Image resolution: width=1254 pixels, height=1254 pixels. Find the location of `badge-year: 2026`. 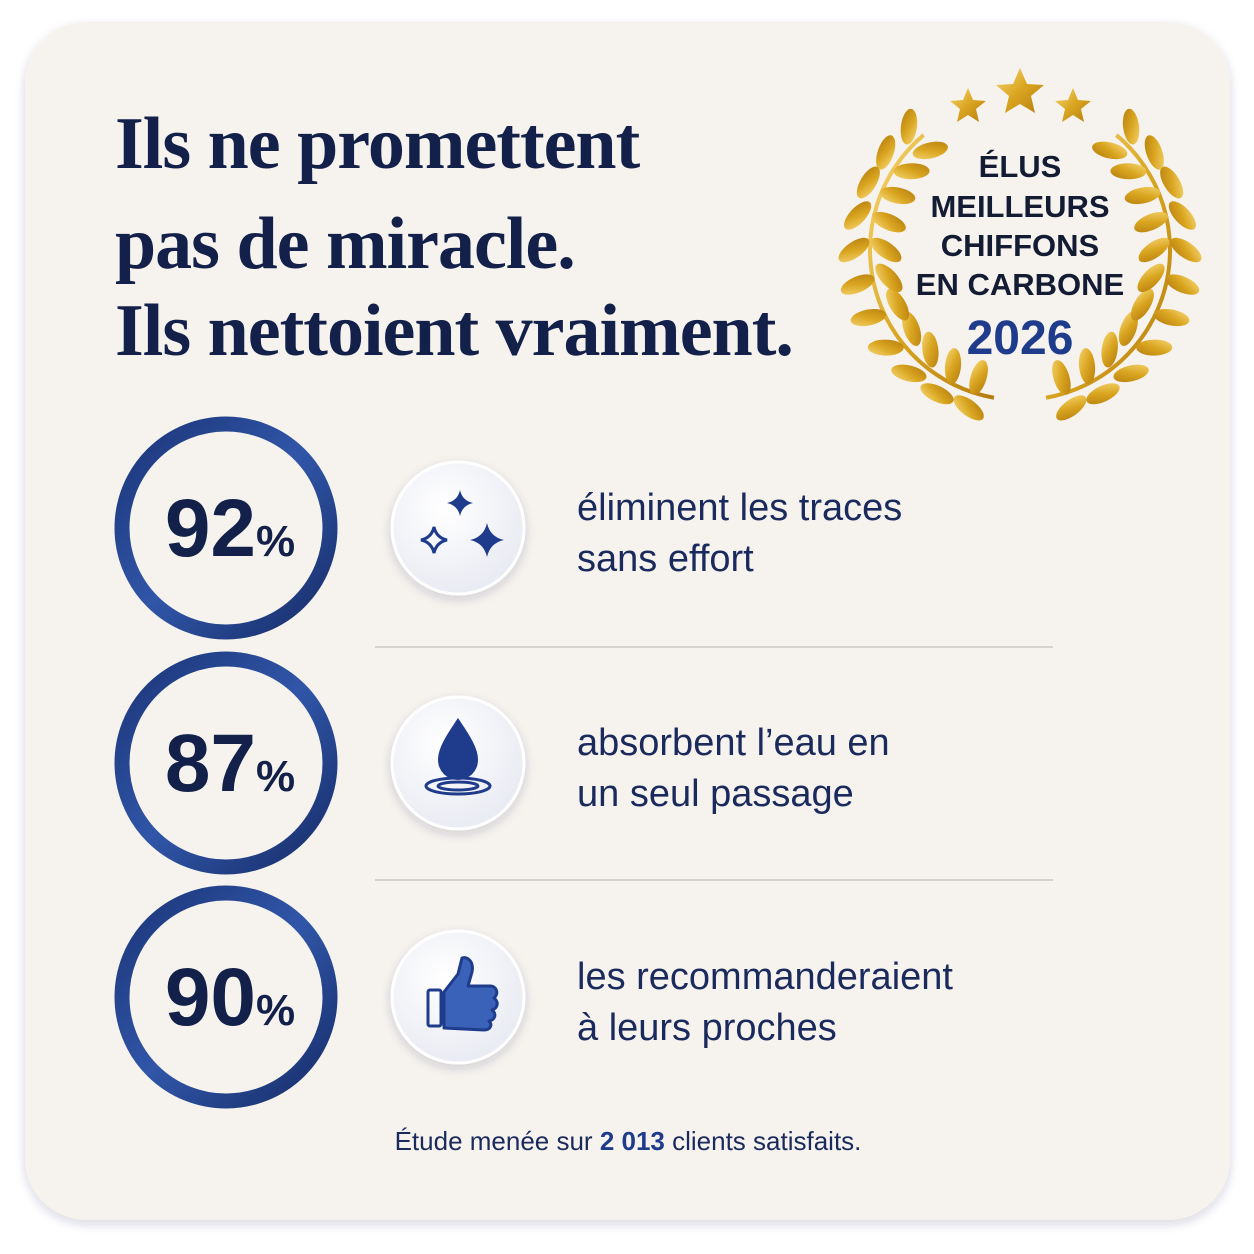

badge-year: 2026 is located at coordinates (1020, 338).